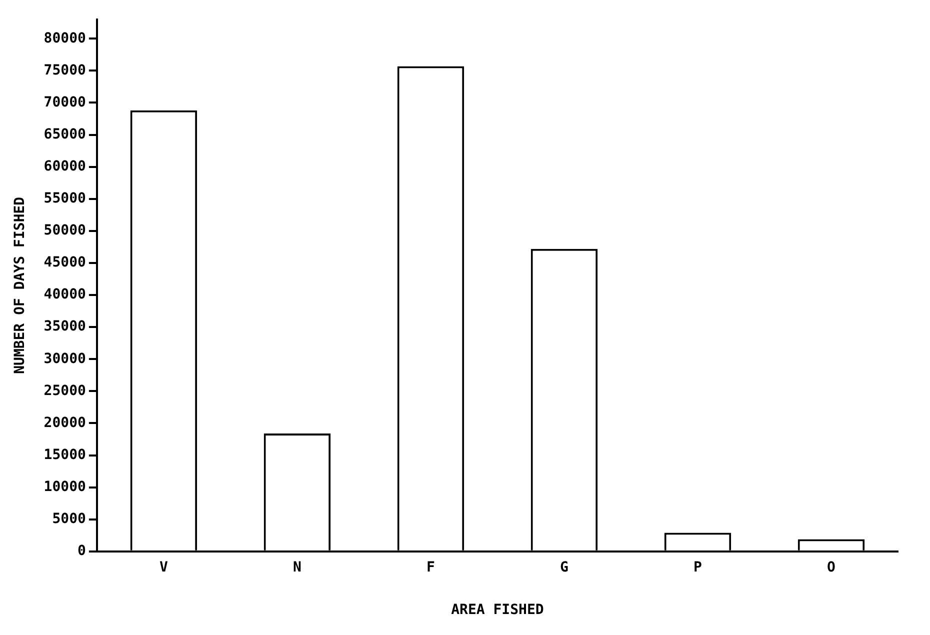  What do you see at coordinates (65, 326) in the screenshot?
I see `y-tick-label: 35000` at bounding box center [65, 326].